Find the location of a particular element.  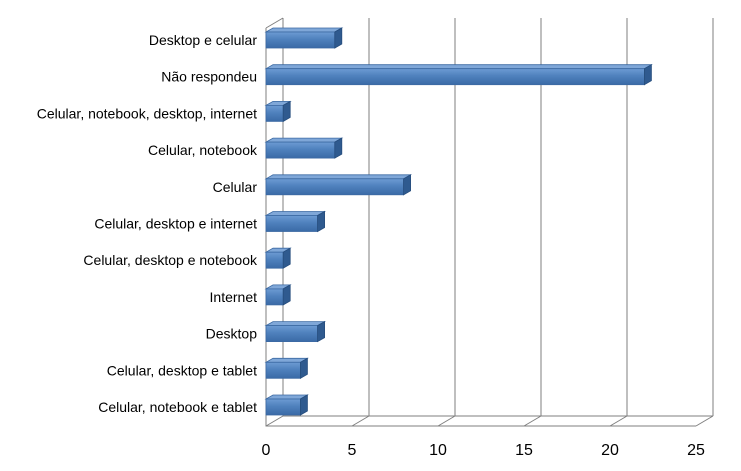

depth-edge-top is located at coordinates (274, 23).